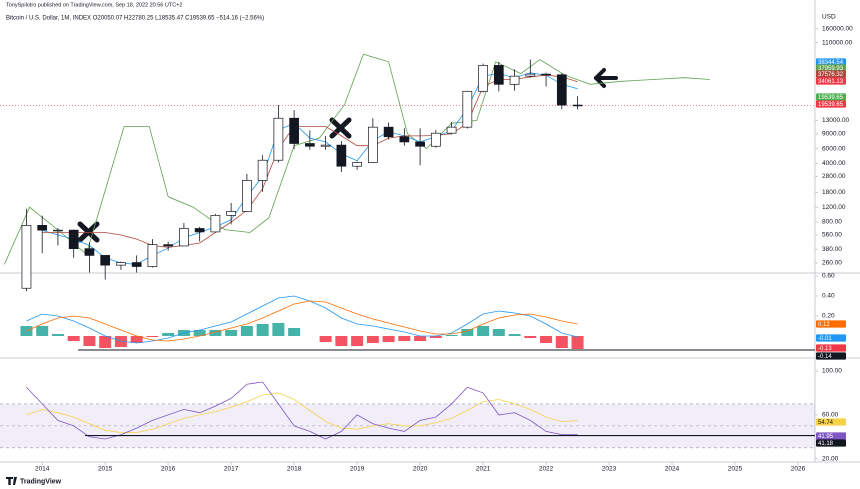 The height and width of the screenshot is (489, 860). Describe the element at coordinates (825, 357) in the screenshot. I see `price-badge-label: -0.14` at that location.